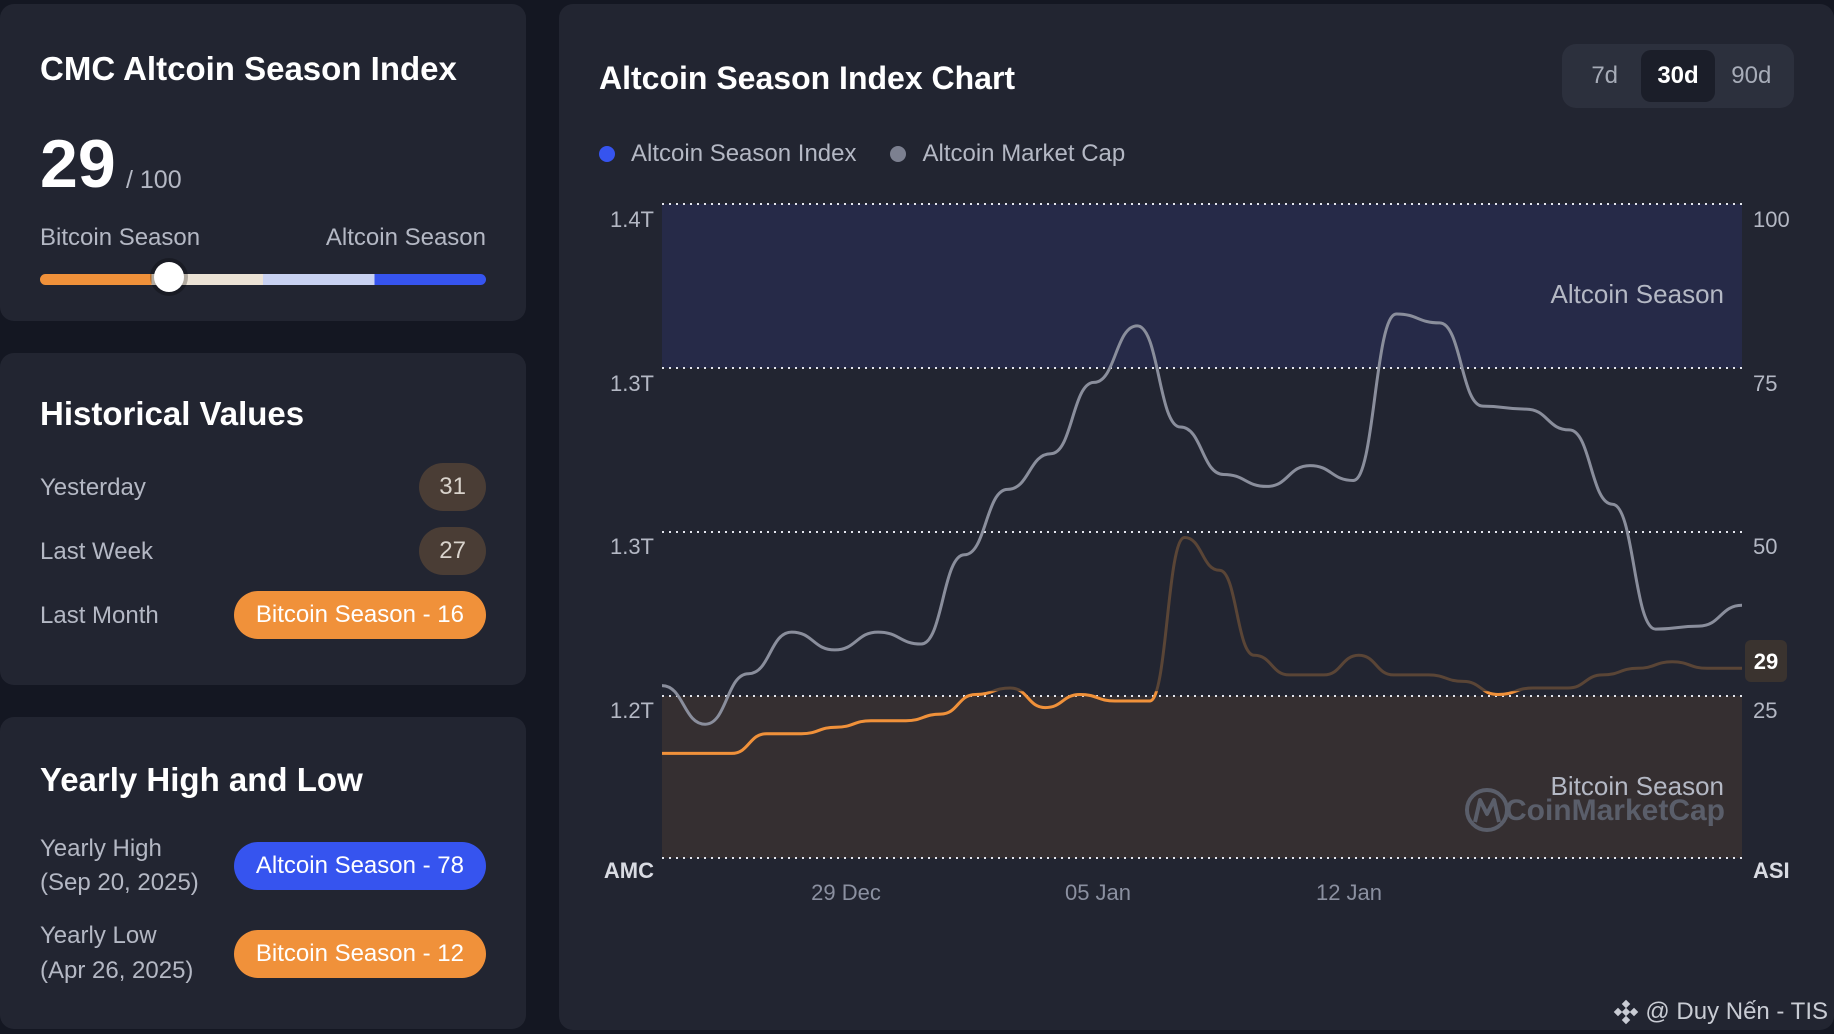  I want to click on legend-item-index: Altcoin Season Index, so click(727, 154).